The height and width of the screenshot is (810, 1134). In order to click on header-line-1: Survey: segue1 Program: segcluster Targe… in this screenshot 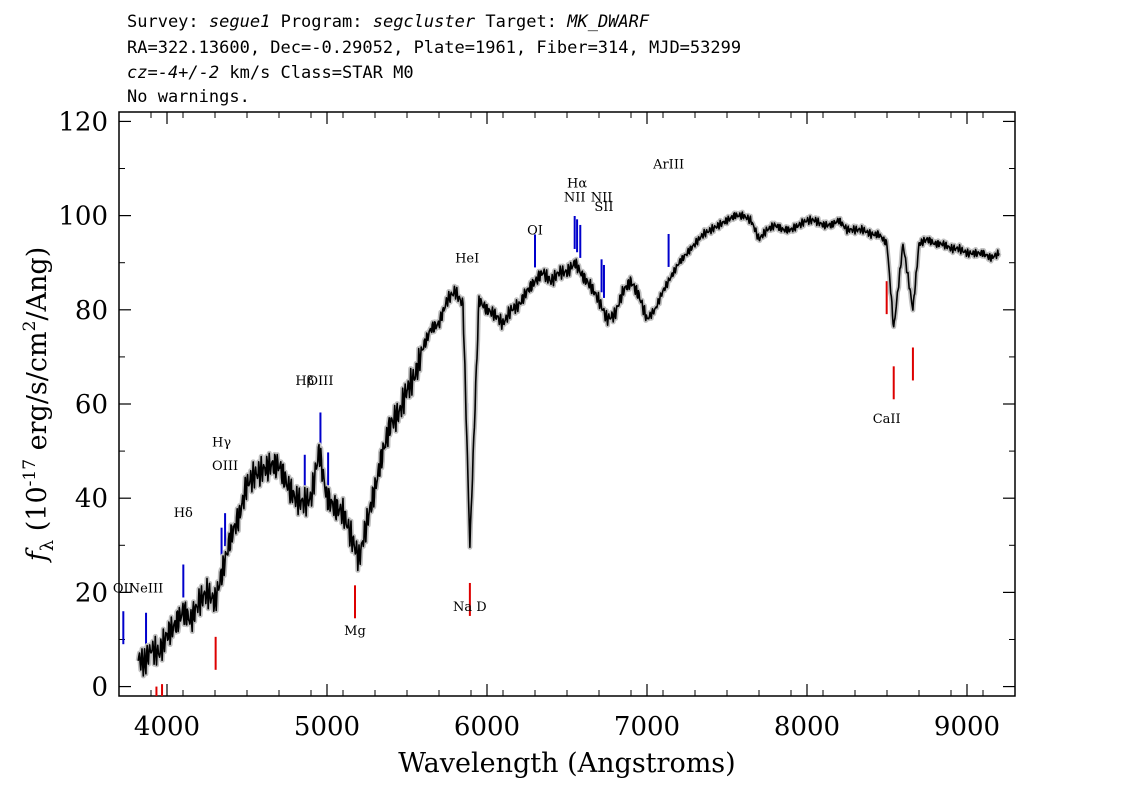, I will do `click(388, 22)`.